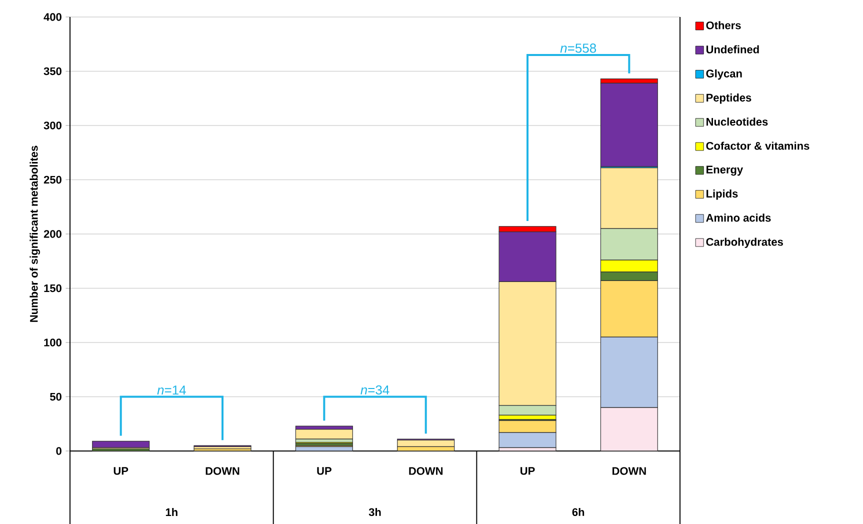 This screenshot has height=524, width=863. What do you see at coordinates (725, 171) in the screenshot?
I see `legend-label: Energy` at bounding box center [725, 171].